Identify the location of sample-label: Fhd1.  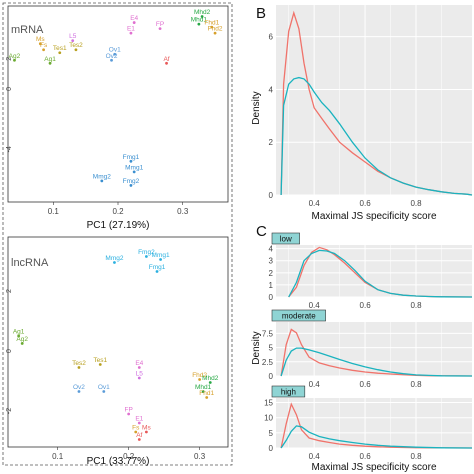
(206, 393).